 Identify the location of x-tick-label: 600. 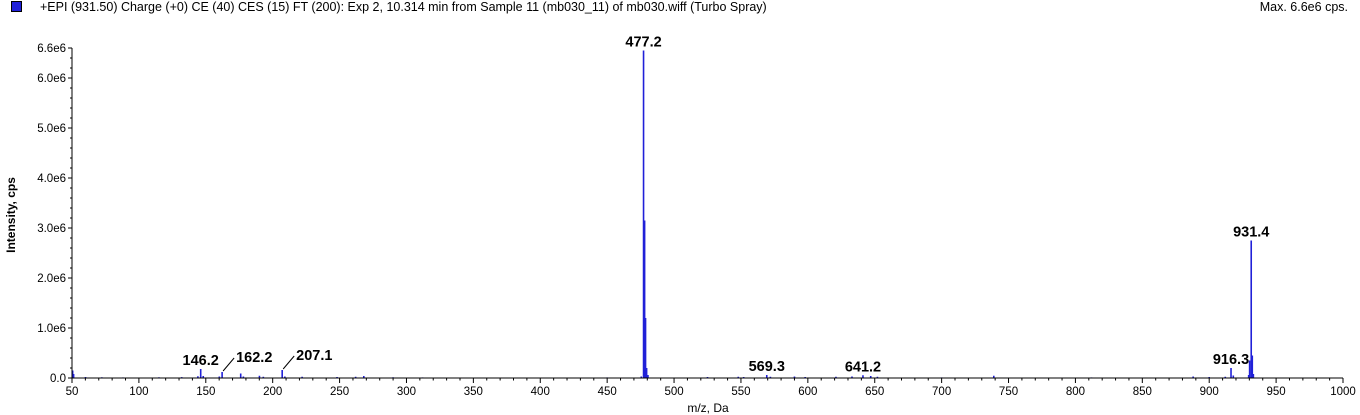
(807, 392).